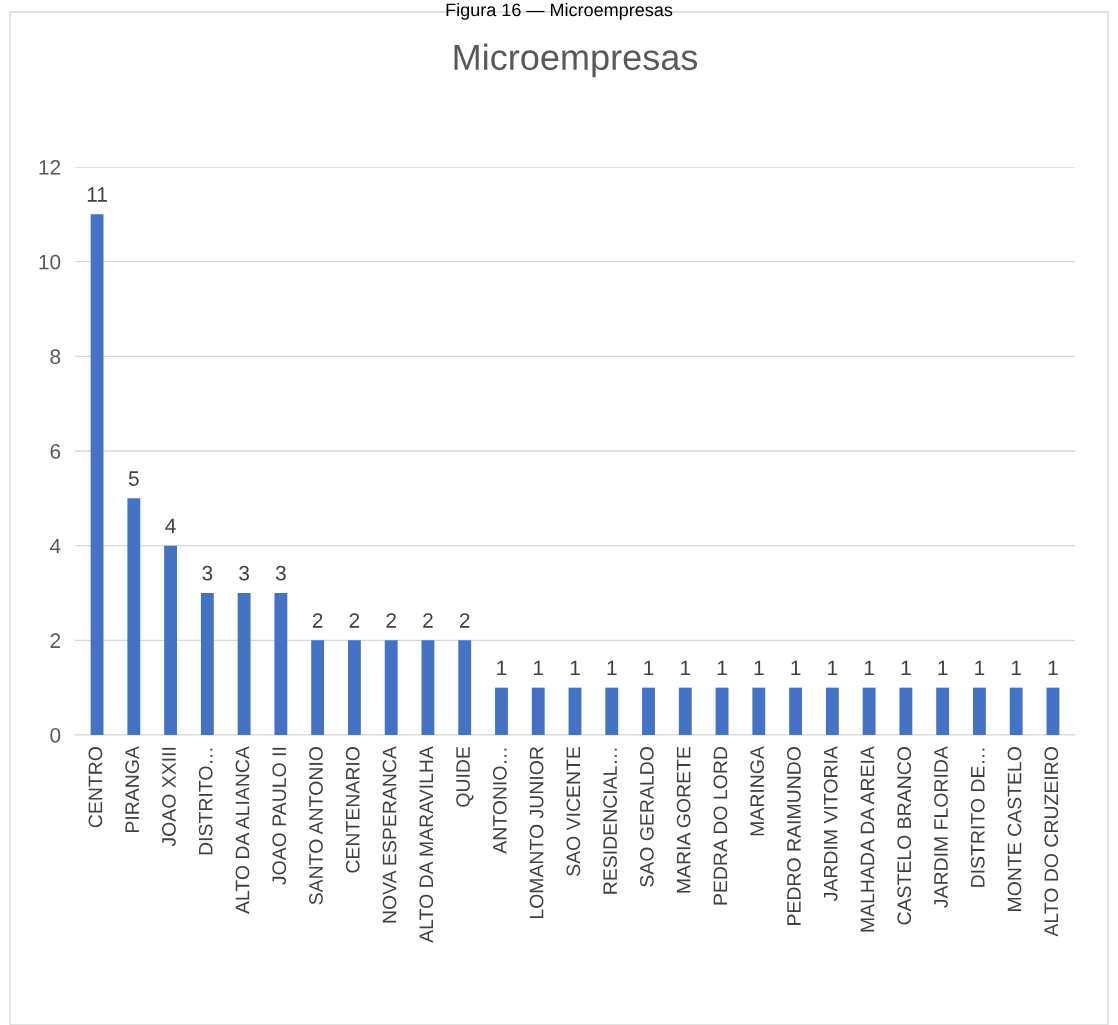  What do you see at coordinates (867, 839) in the screenshot?
I see `x-tick-label: MALHADA DA AREIA` at bounding box center [867, 839].